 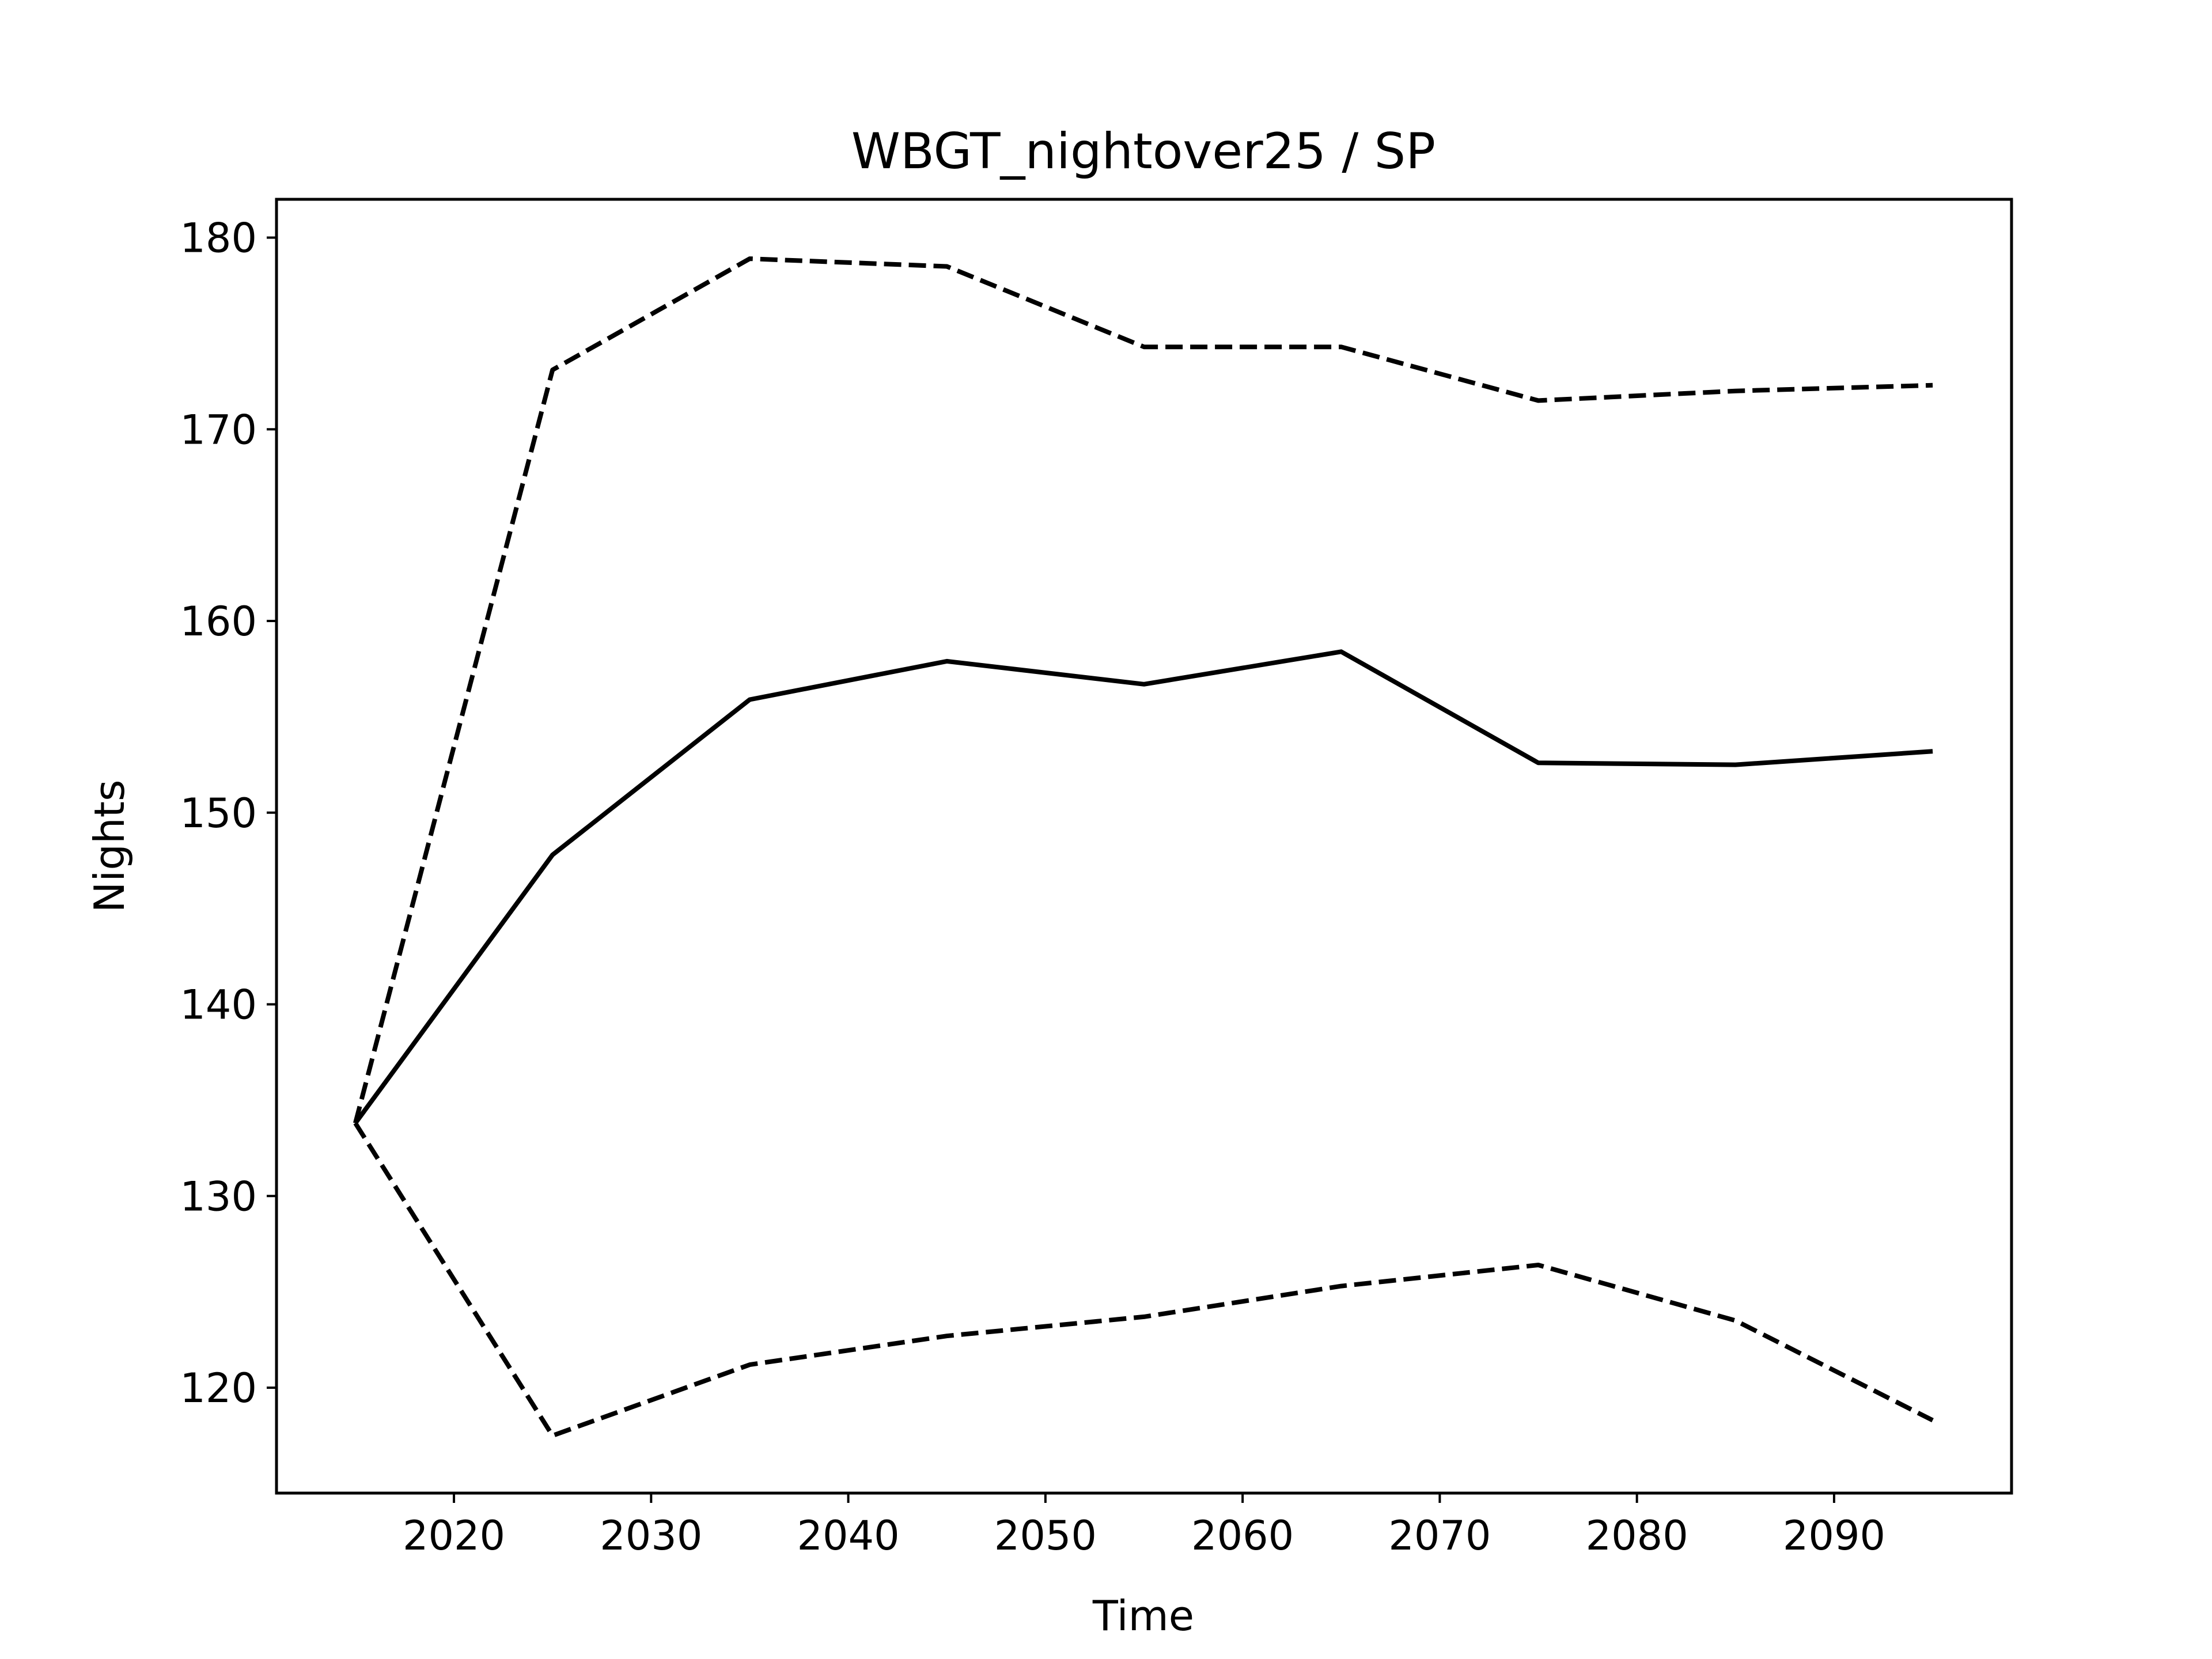 I want to click on y-tick-label: 130, so click(x=218, y=1196).